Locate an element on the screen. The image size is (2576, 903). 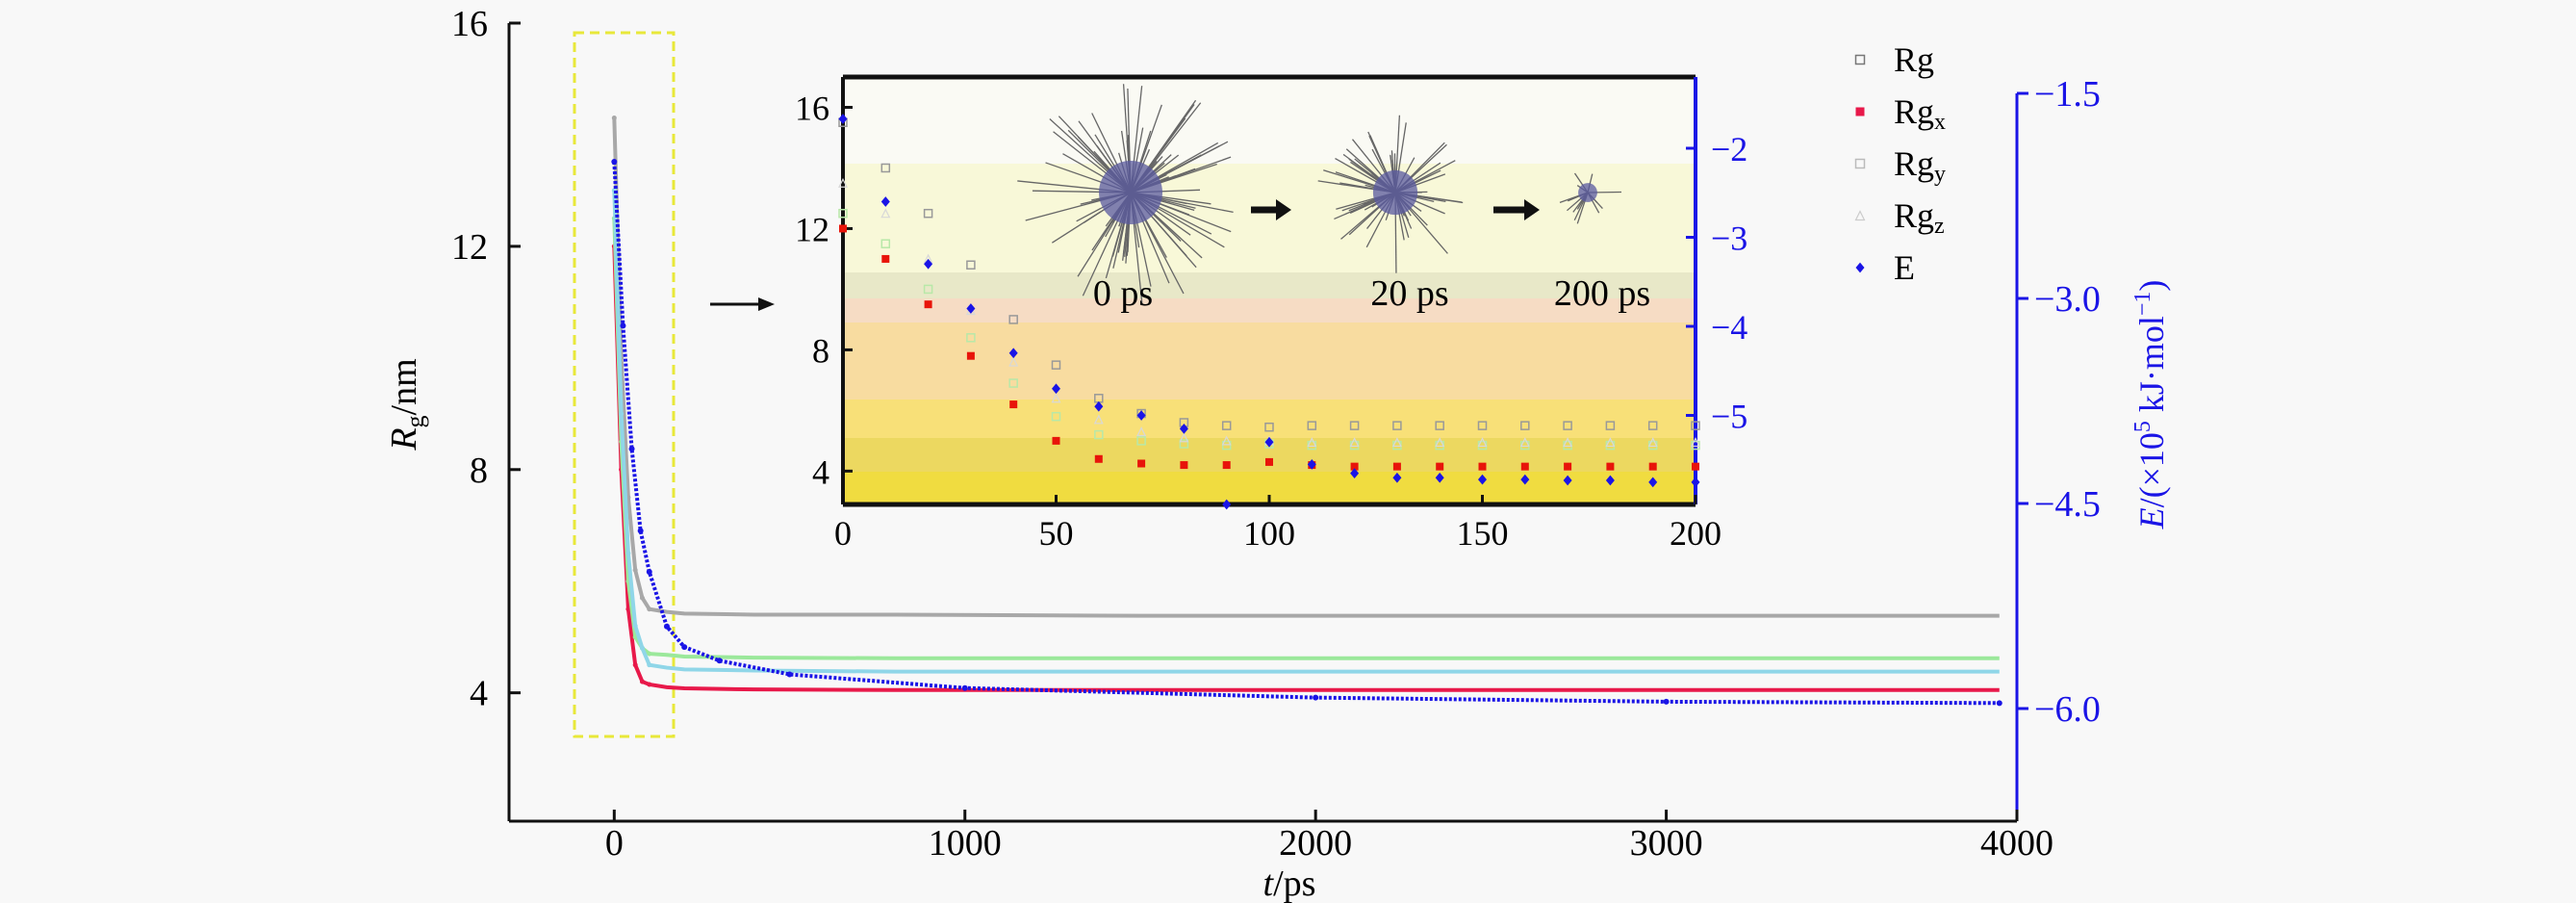
x-tick-label: 1000 is located at coordinates (965, 844).